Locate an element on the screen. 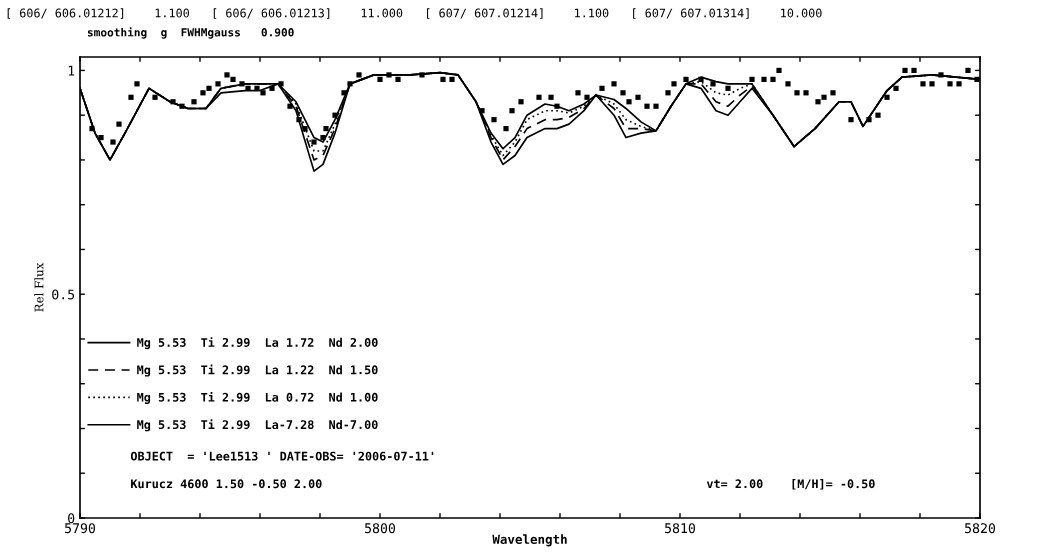 The image size is (1042, 554). y-tick-label: 0.5 is located at coordinates (63, 294).